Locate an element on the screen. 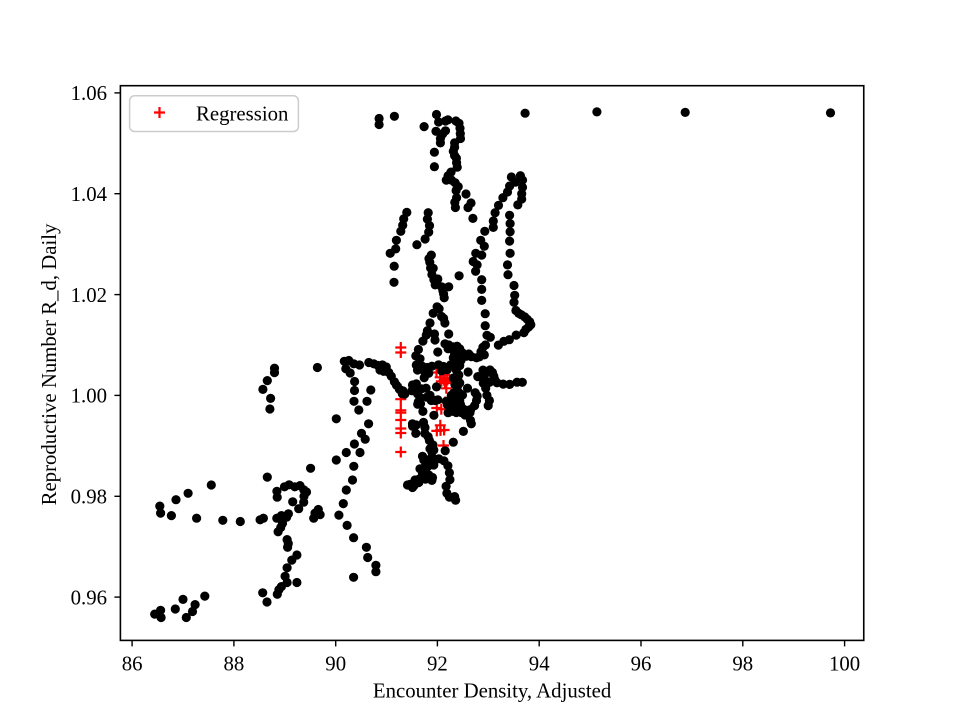 This screenshot has width=960, height=720. svg-text: 94 is located at coordinates (539, 664).